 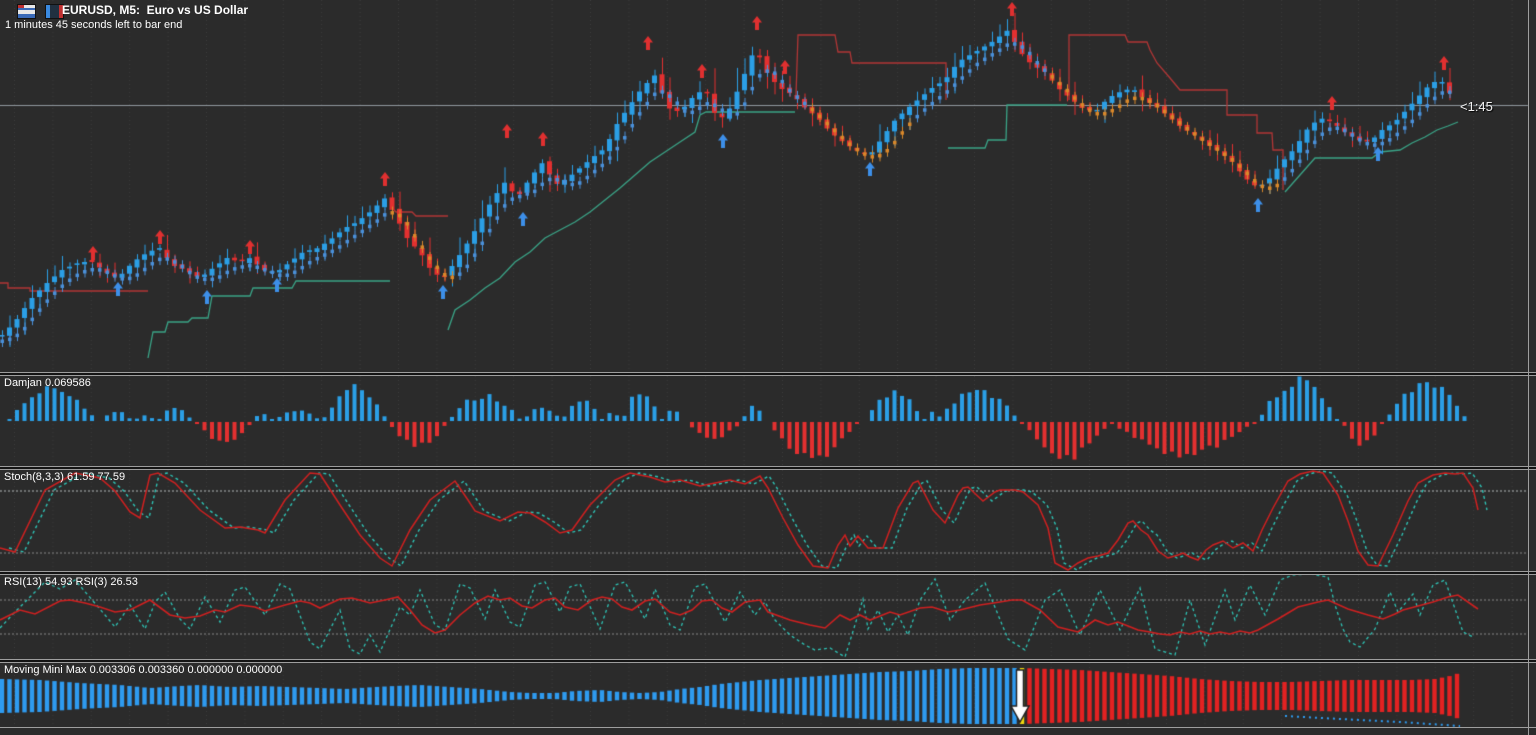 I want to click on stoch-indicator-label: Stoch(8,3,3) 61.59 77.59, so click(x=65, y=477).